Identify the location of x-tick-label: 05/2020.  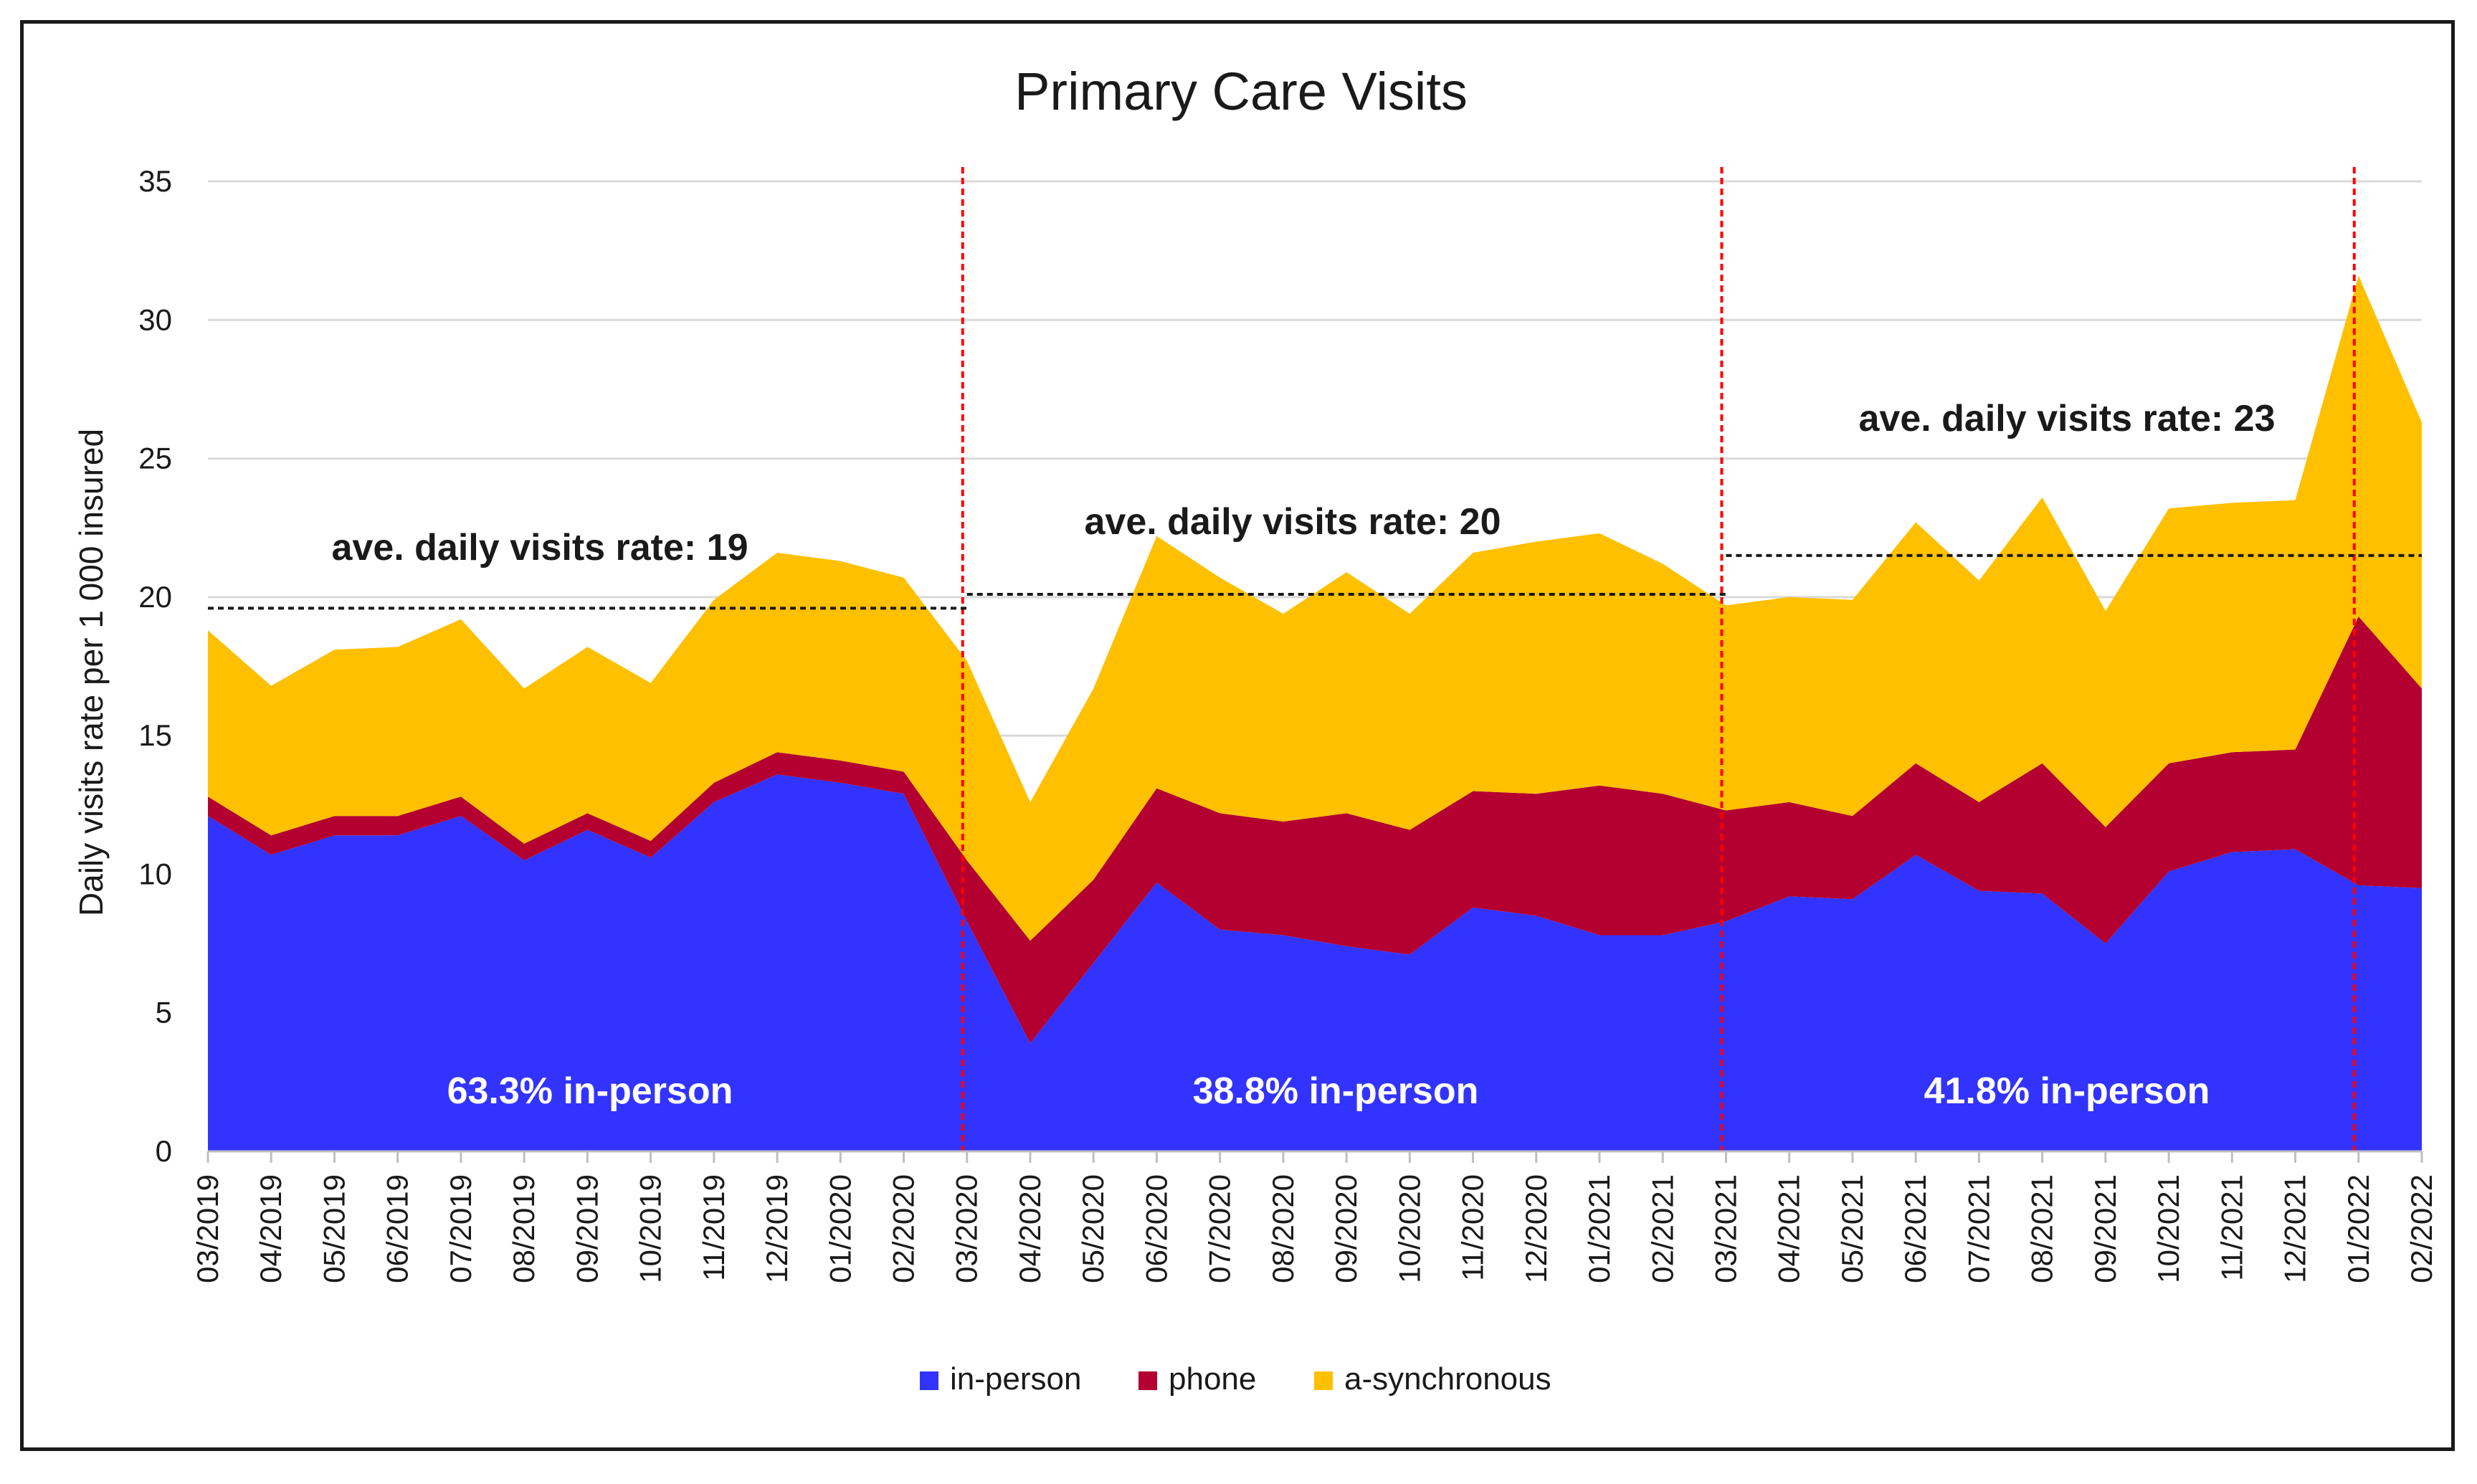
(1093, 1228).